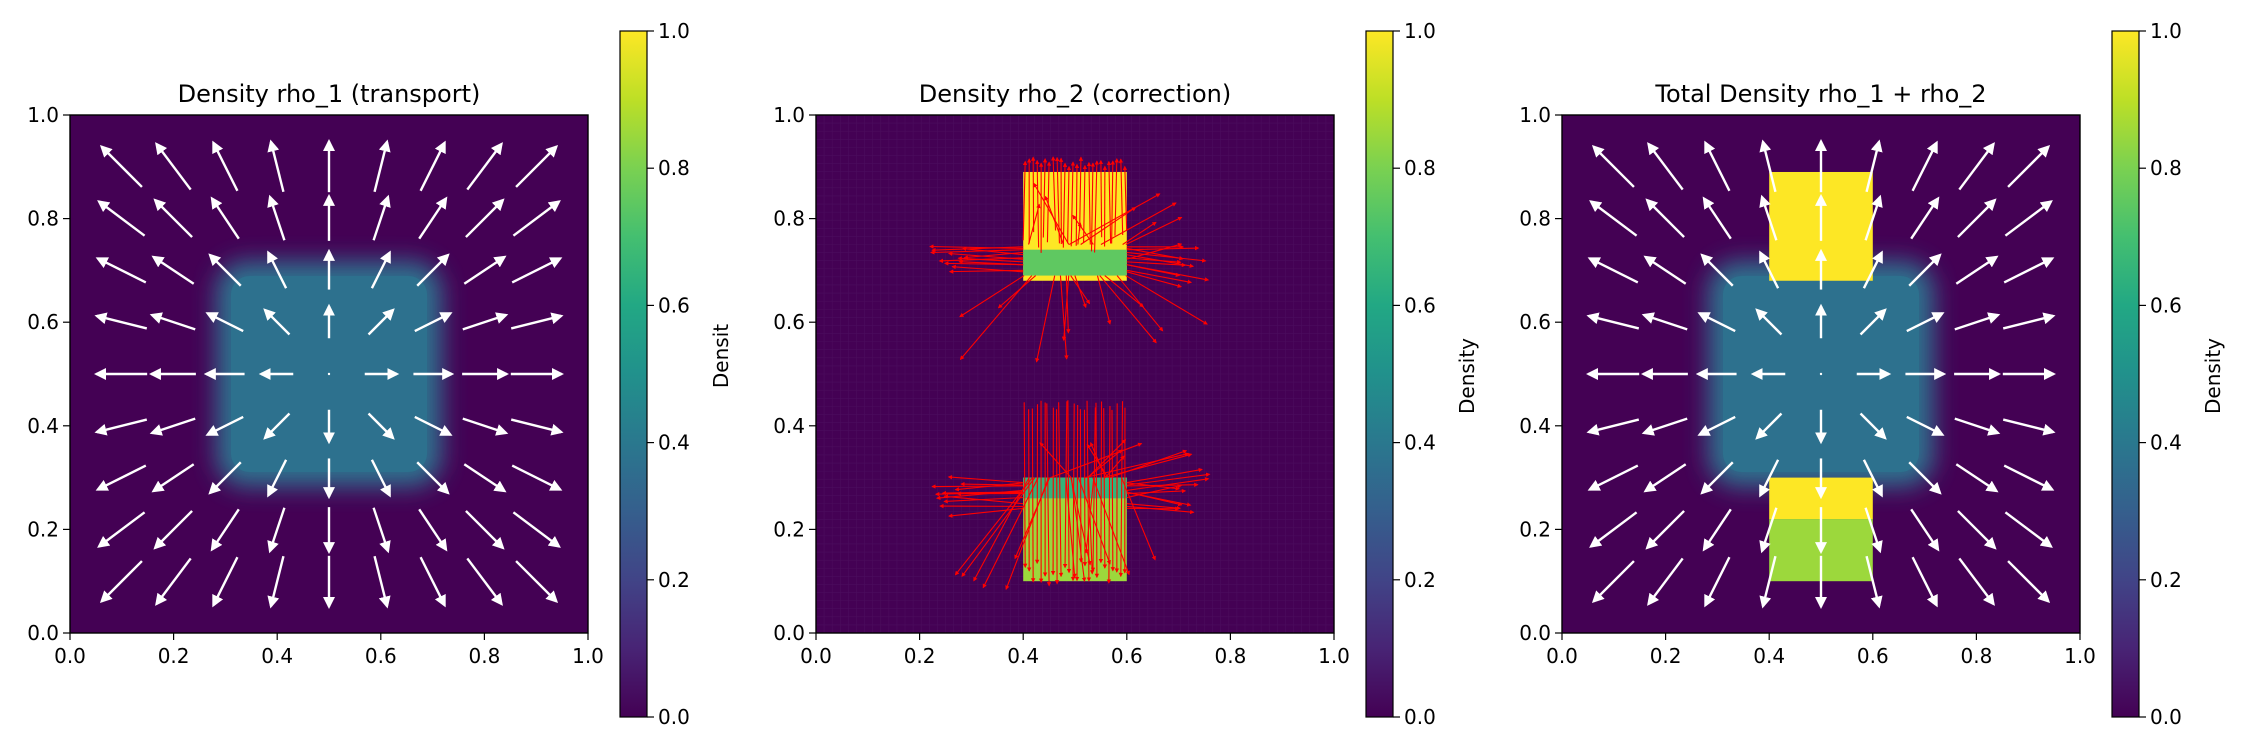 The height and width of the screenshot is (754, 2250). What do you see at coordinates (1075, 263) in the screenshot?
I see `density-region` at bounding box center [1075, 263].